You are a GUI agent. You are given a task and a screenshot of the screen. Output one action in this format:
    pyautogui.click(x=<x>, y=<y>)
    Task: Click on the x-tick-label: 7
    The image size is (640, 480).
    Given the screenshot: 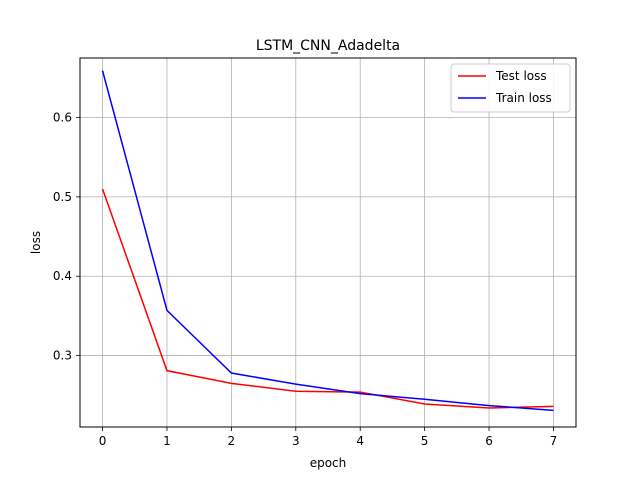 What is the action you would take?
    pyautogui.click(x=554, y=441)
    